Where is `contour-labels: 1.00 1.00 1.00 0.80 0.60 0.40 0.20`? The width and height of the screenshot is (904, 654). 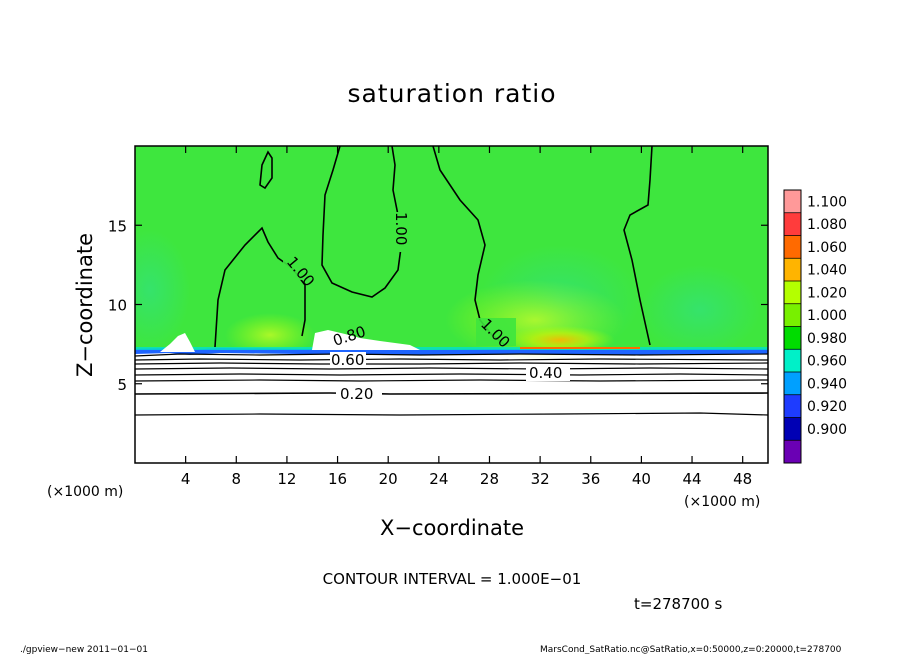
contour-labels: 1.00 1.00 1.00 0.80 0.60 0.40 0.20 is located at coordinates (426, 307).